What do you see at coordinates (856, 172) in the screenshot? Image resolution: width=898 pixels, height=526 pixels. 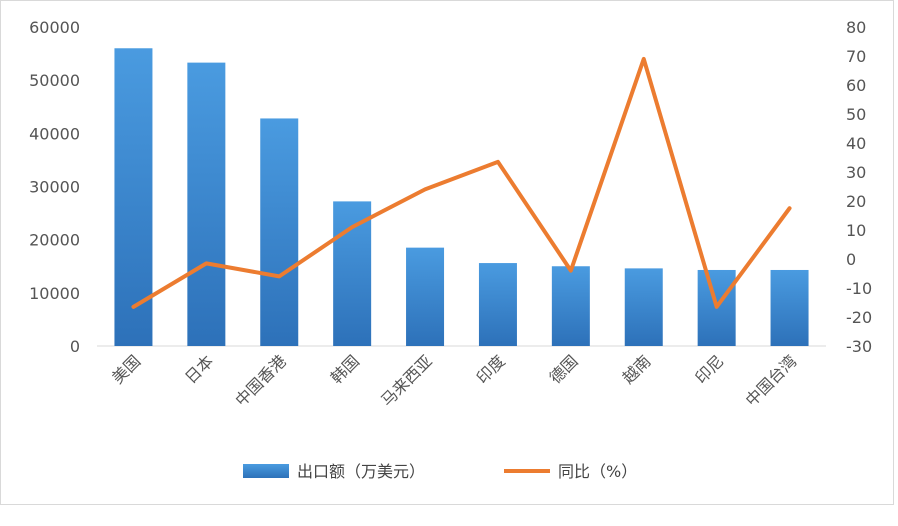 I see `right-tick-label: 30` at bounding box center [856, 172].